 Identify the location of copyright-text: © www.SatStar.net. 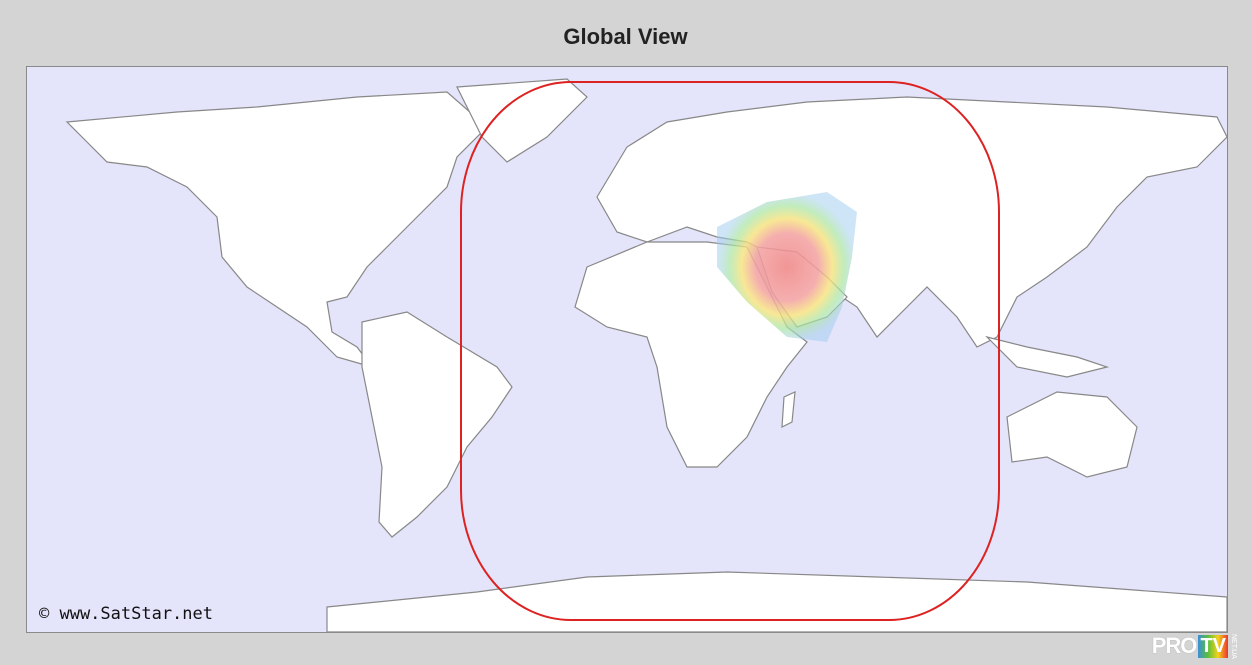
(126, 614).